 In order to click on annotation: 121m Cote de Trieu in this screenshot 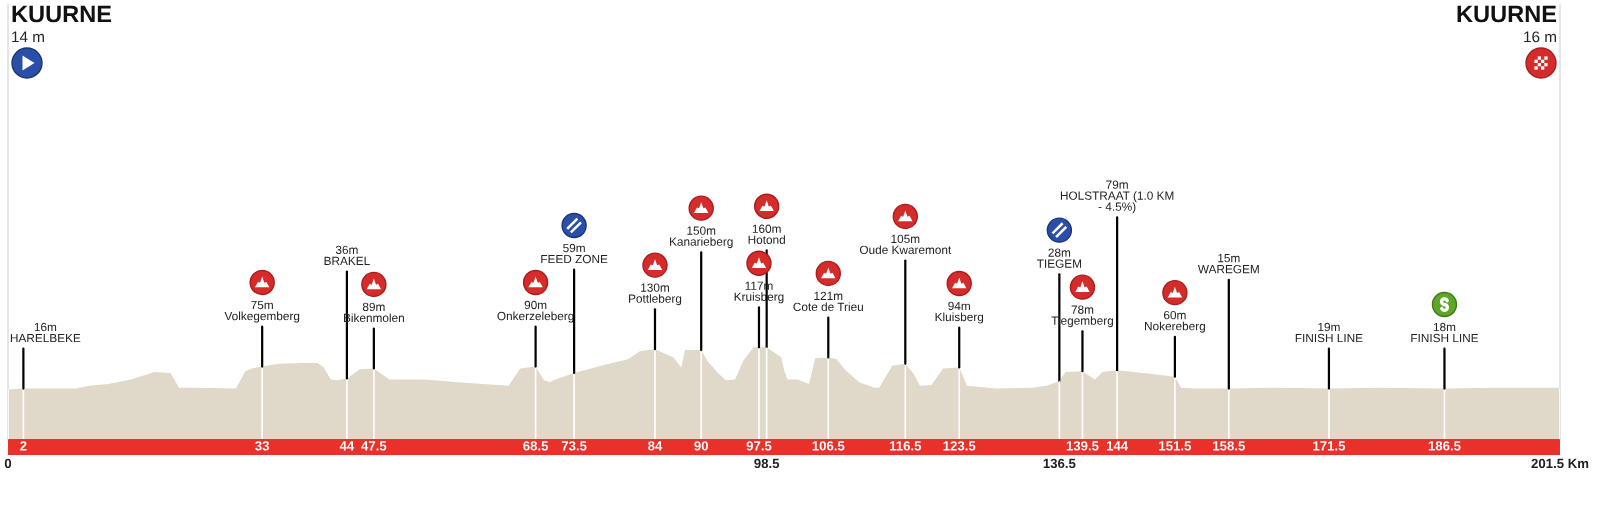, I will do `click(828, 301)`.